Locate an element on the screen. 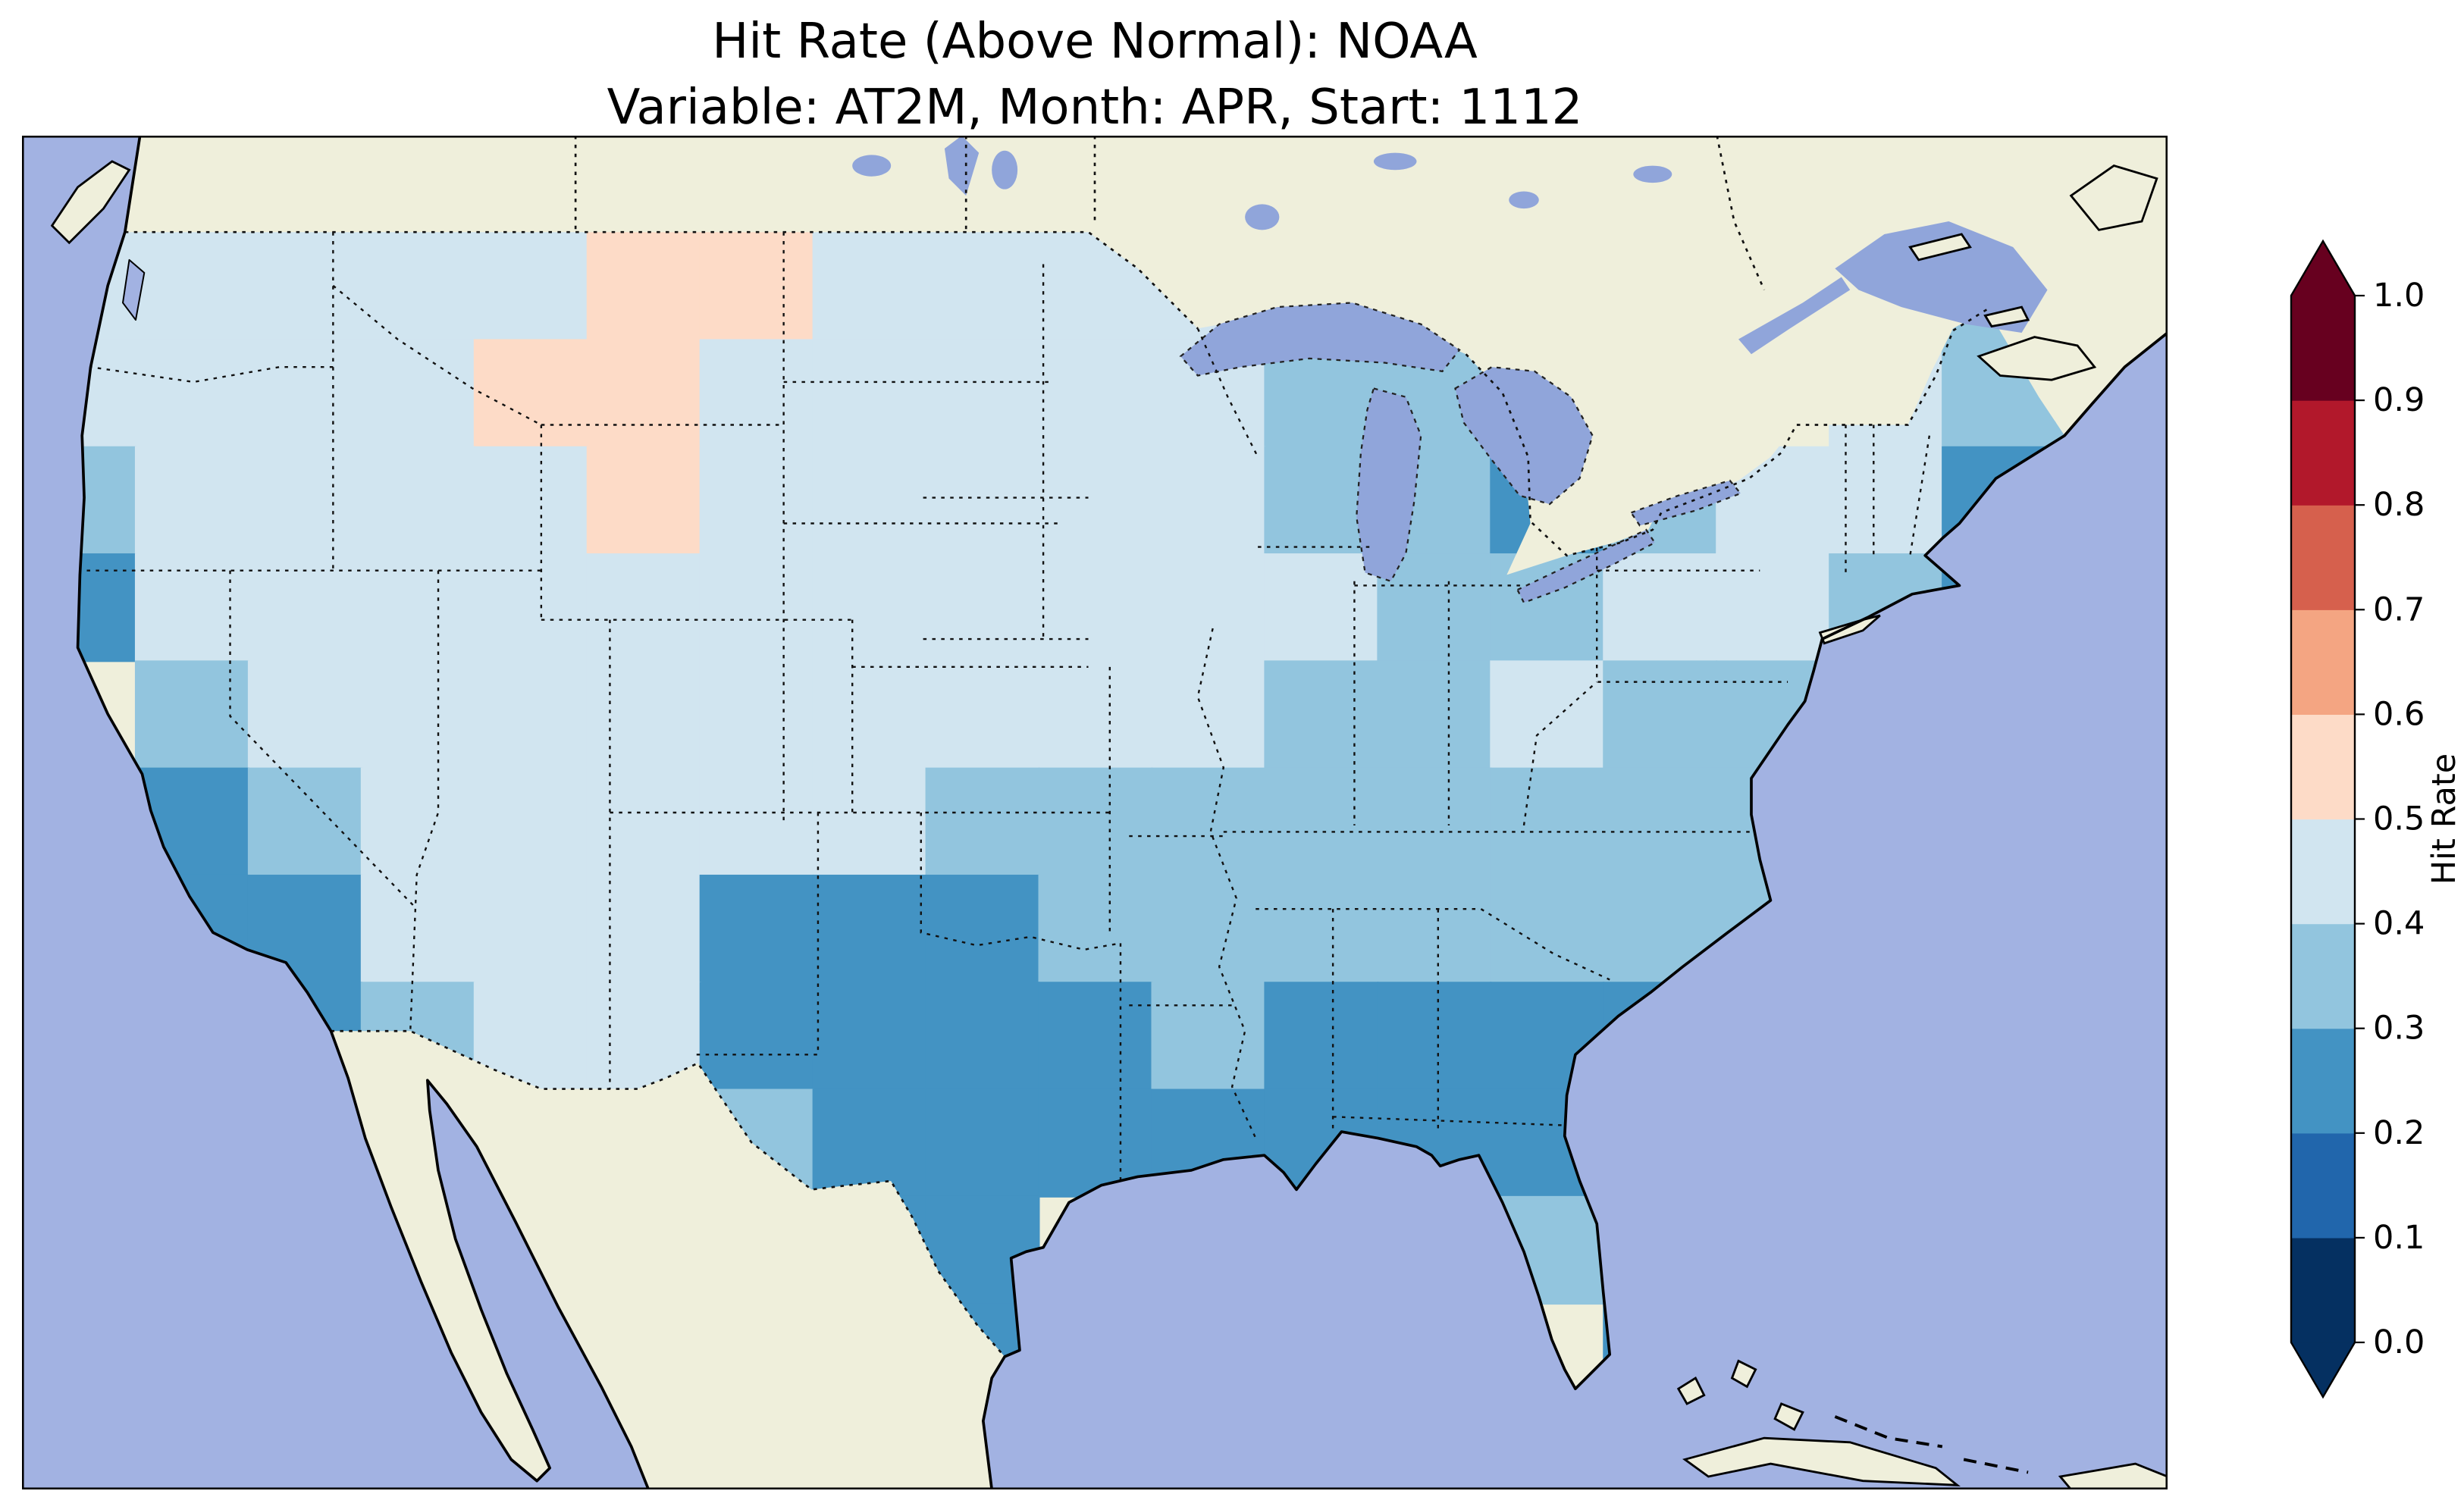 The height and width of the screenshot is (1494, 2464). nova-scotia is located at coordinates (2037, 358).